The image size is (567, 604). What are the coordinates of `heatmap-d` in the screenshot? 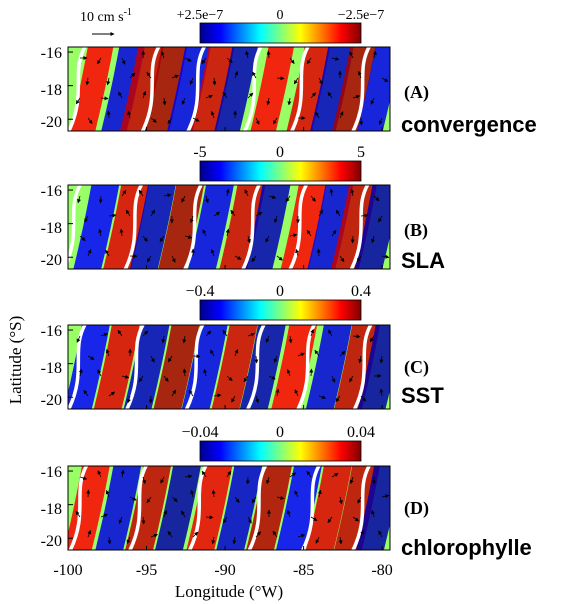 It's located at (228, 508).